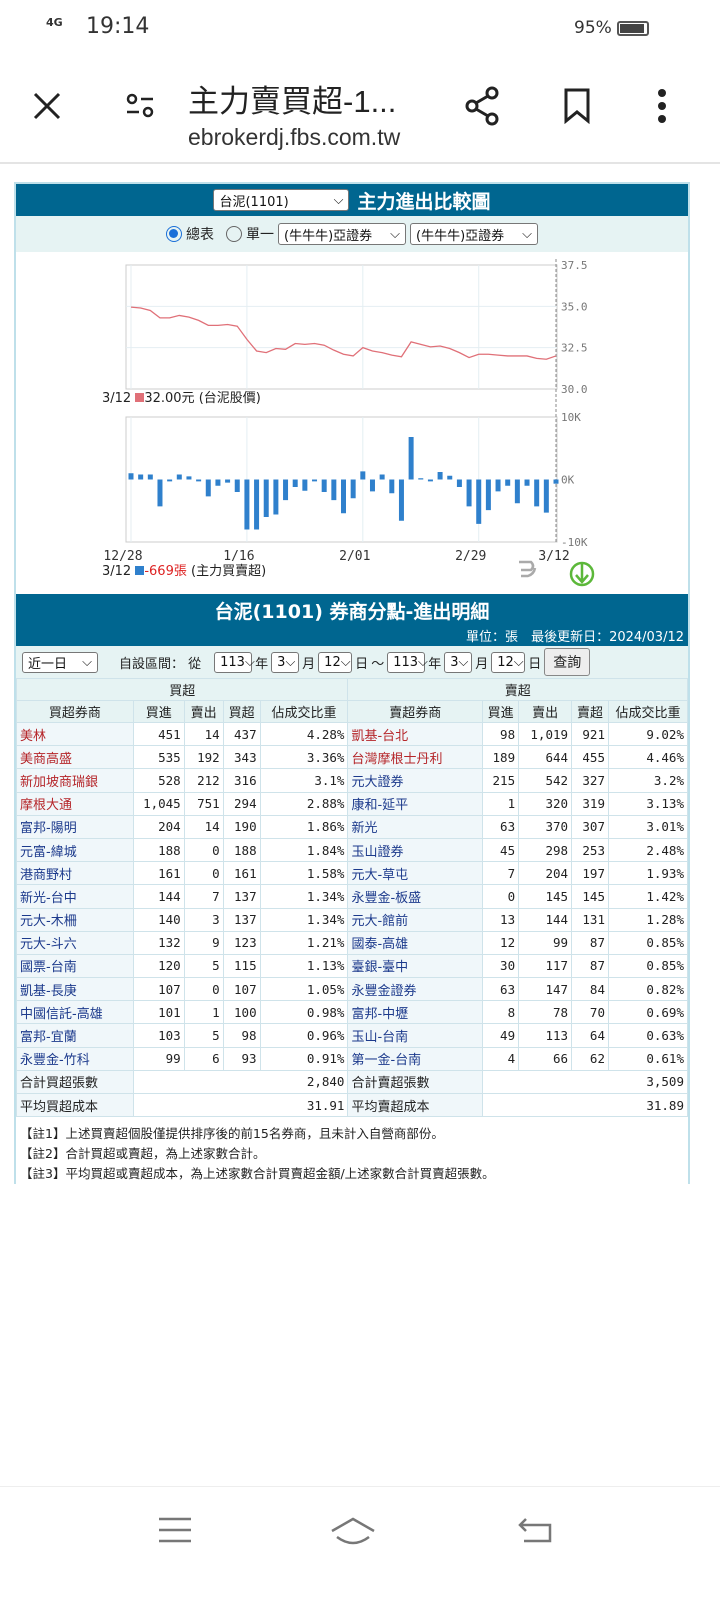  Describe the element at coordinates (353, 1535) in the screenshot. I see `home-icon` at that location.